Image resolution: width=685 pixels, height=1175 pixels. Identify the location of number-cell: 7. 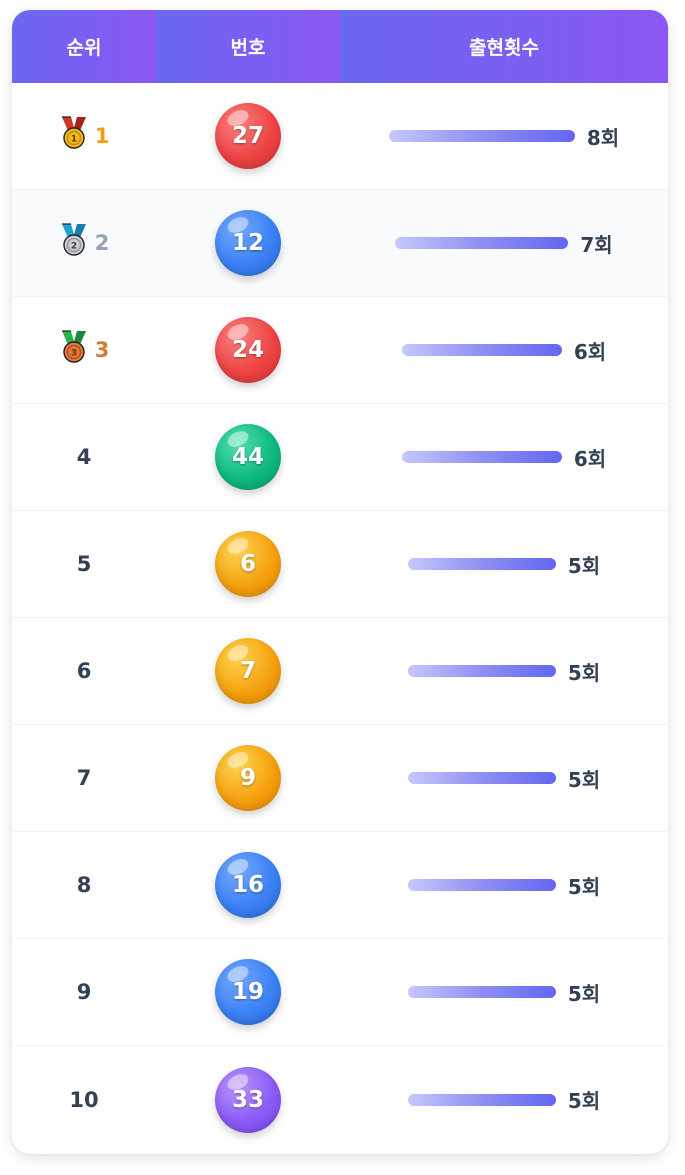
(248, 671).